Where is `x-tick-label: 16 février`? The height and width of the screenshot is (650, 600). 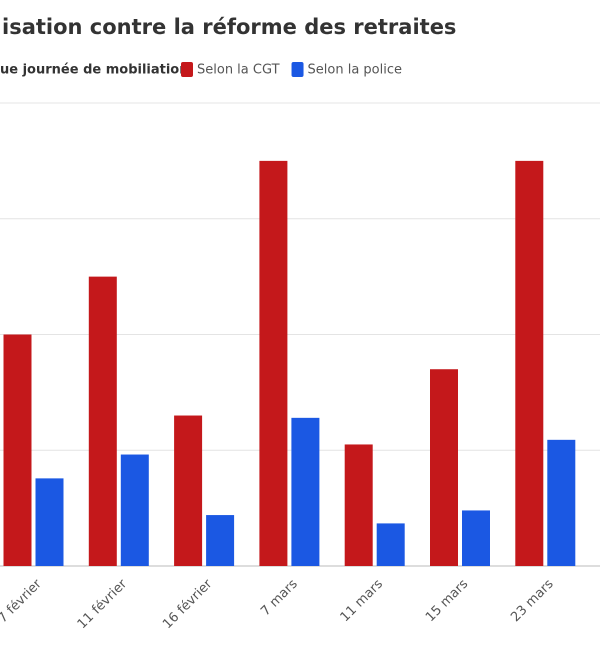 x-tick-label: 16 février is located at coordinates (188, 604).